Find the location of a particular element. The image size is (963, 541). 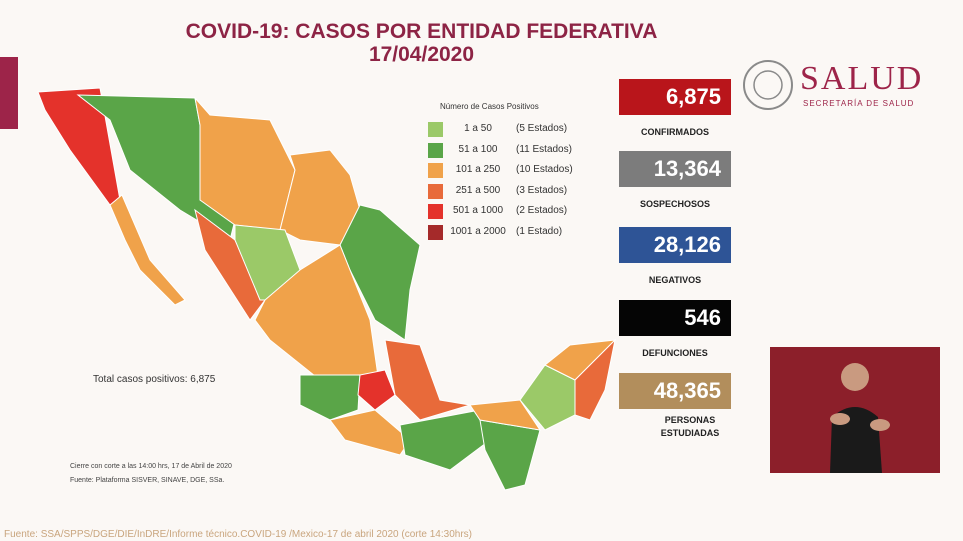

logo-name: SALUD is located at coordinates (862, 78).